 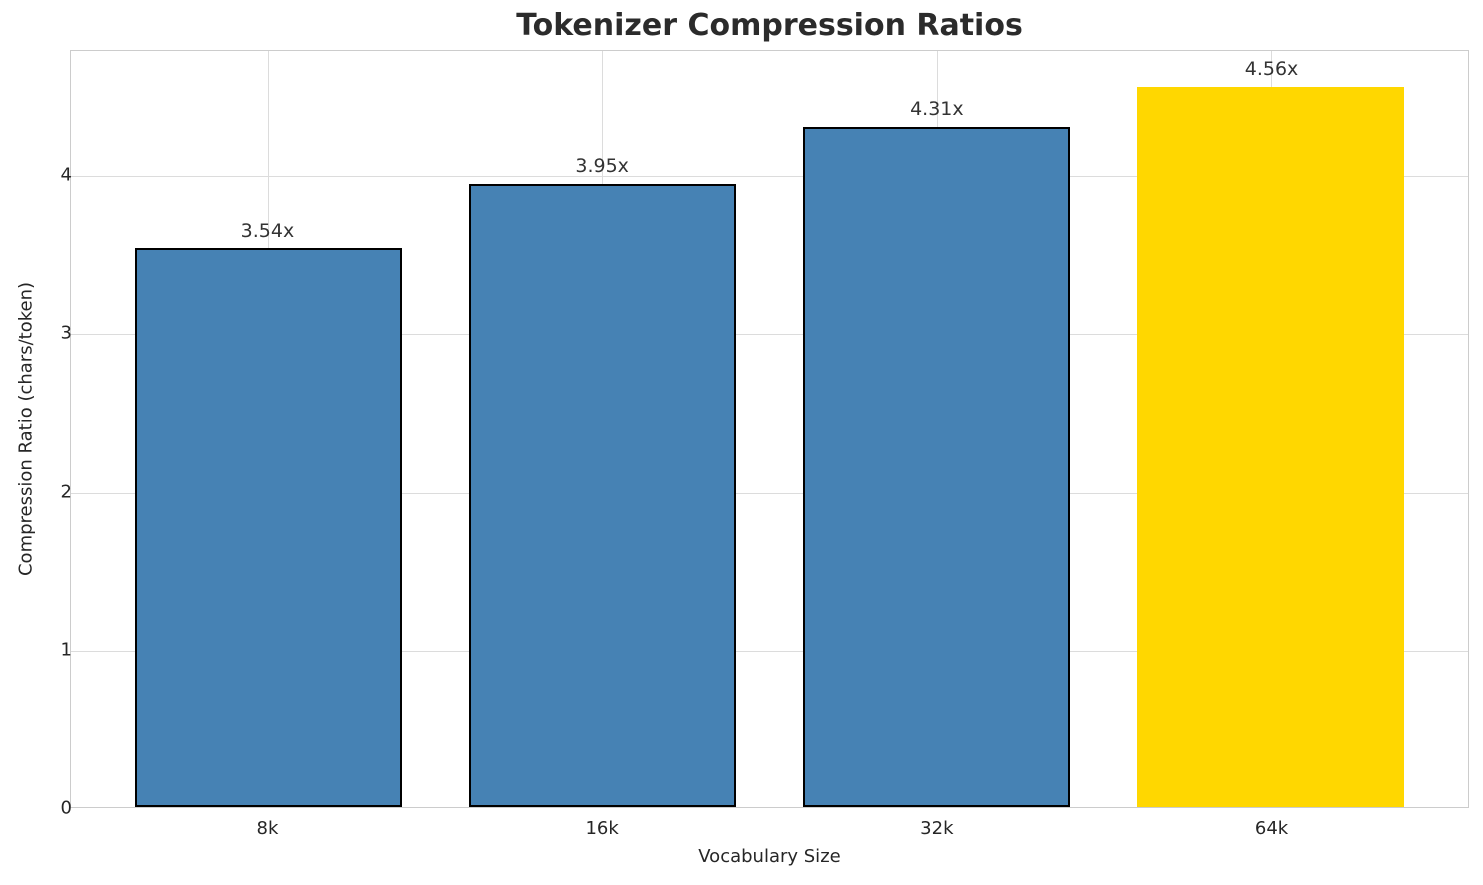 What do you see at coordinates (1271, 447) in the screenshot?
I see `bar-64k` at bounding box center [1271, 447].